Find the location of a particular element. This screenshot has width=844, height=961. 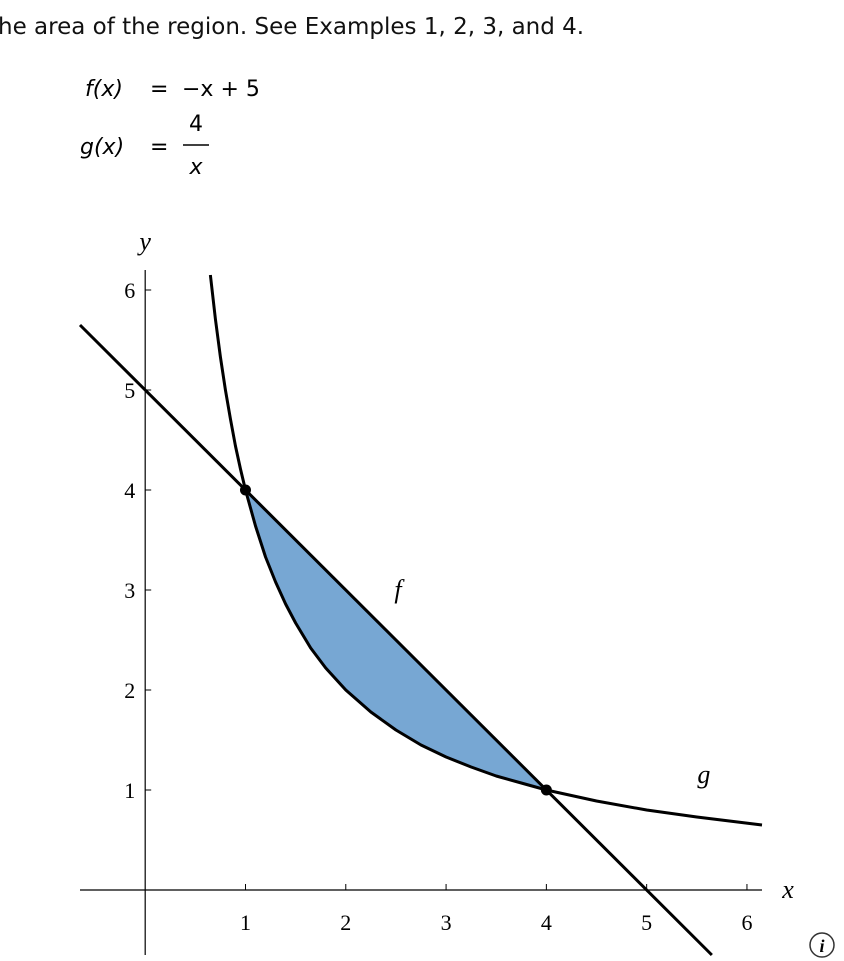

x-tick-label: 5 is located at coordinates (646, 922).